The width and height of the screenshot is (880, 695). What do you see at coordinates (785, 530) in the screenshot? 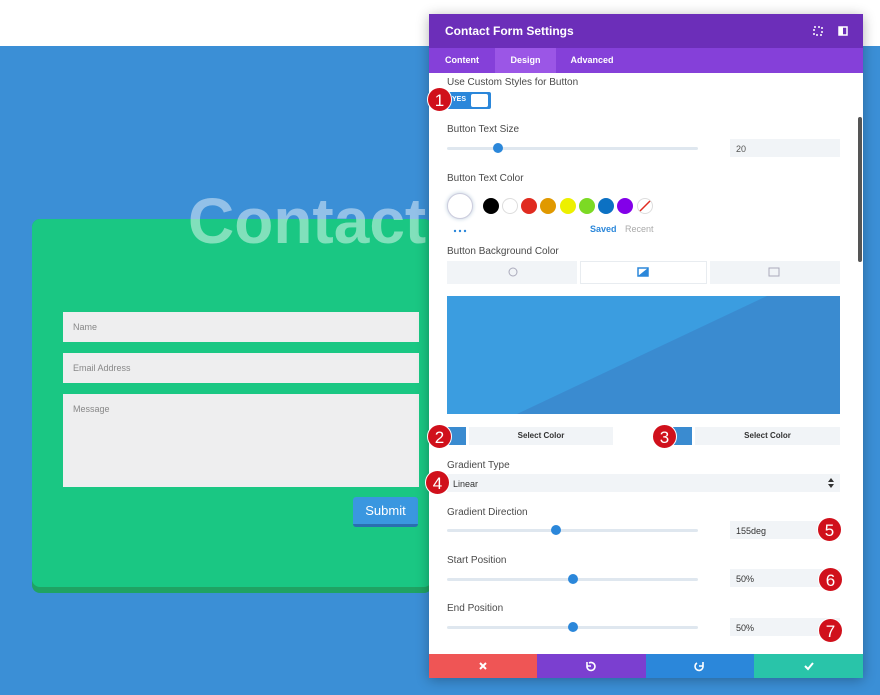
I see `input: 155deg` at bounding box center [785, 530].